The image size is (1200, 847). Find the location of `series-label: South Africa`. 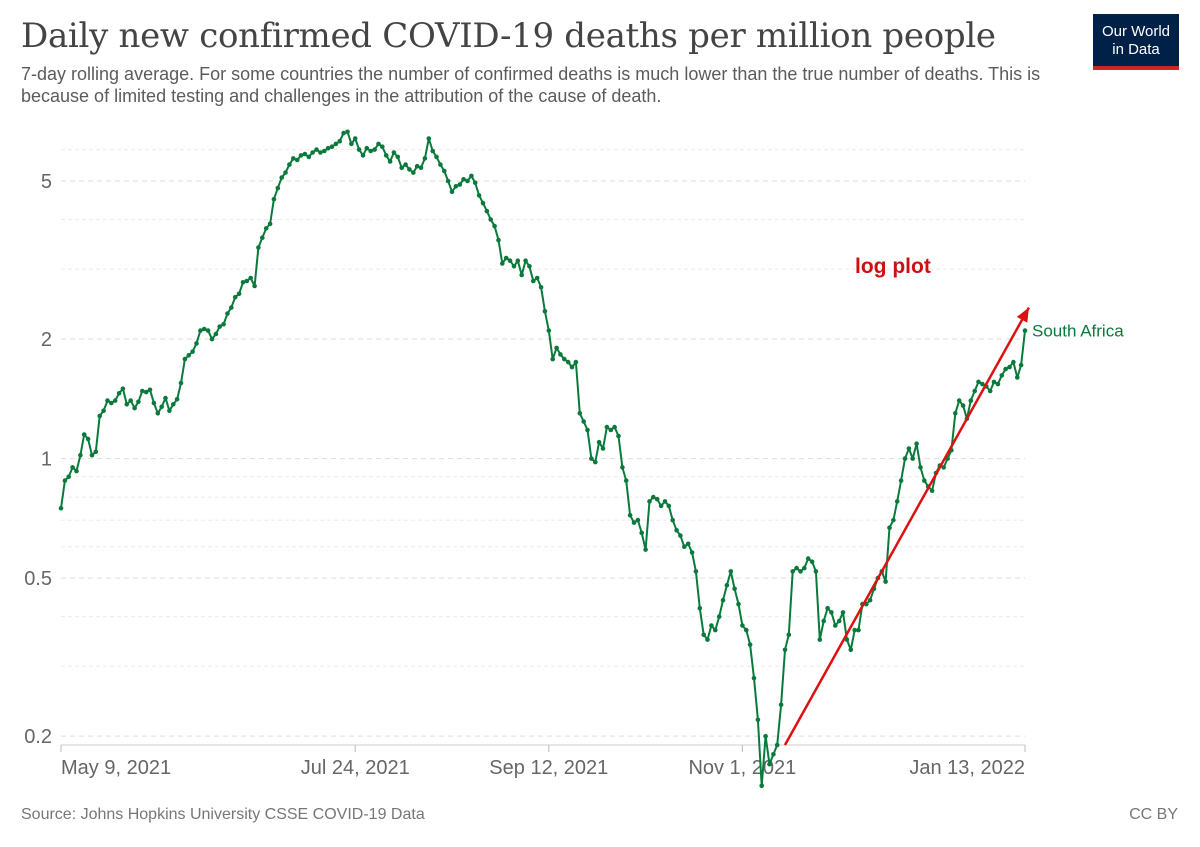

series-label: South Africa is located at coordinates (1078, 331).